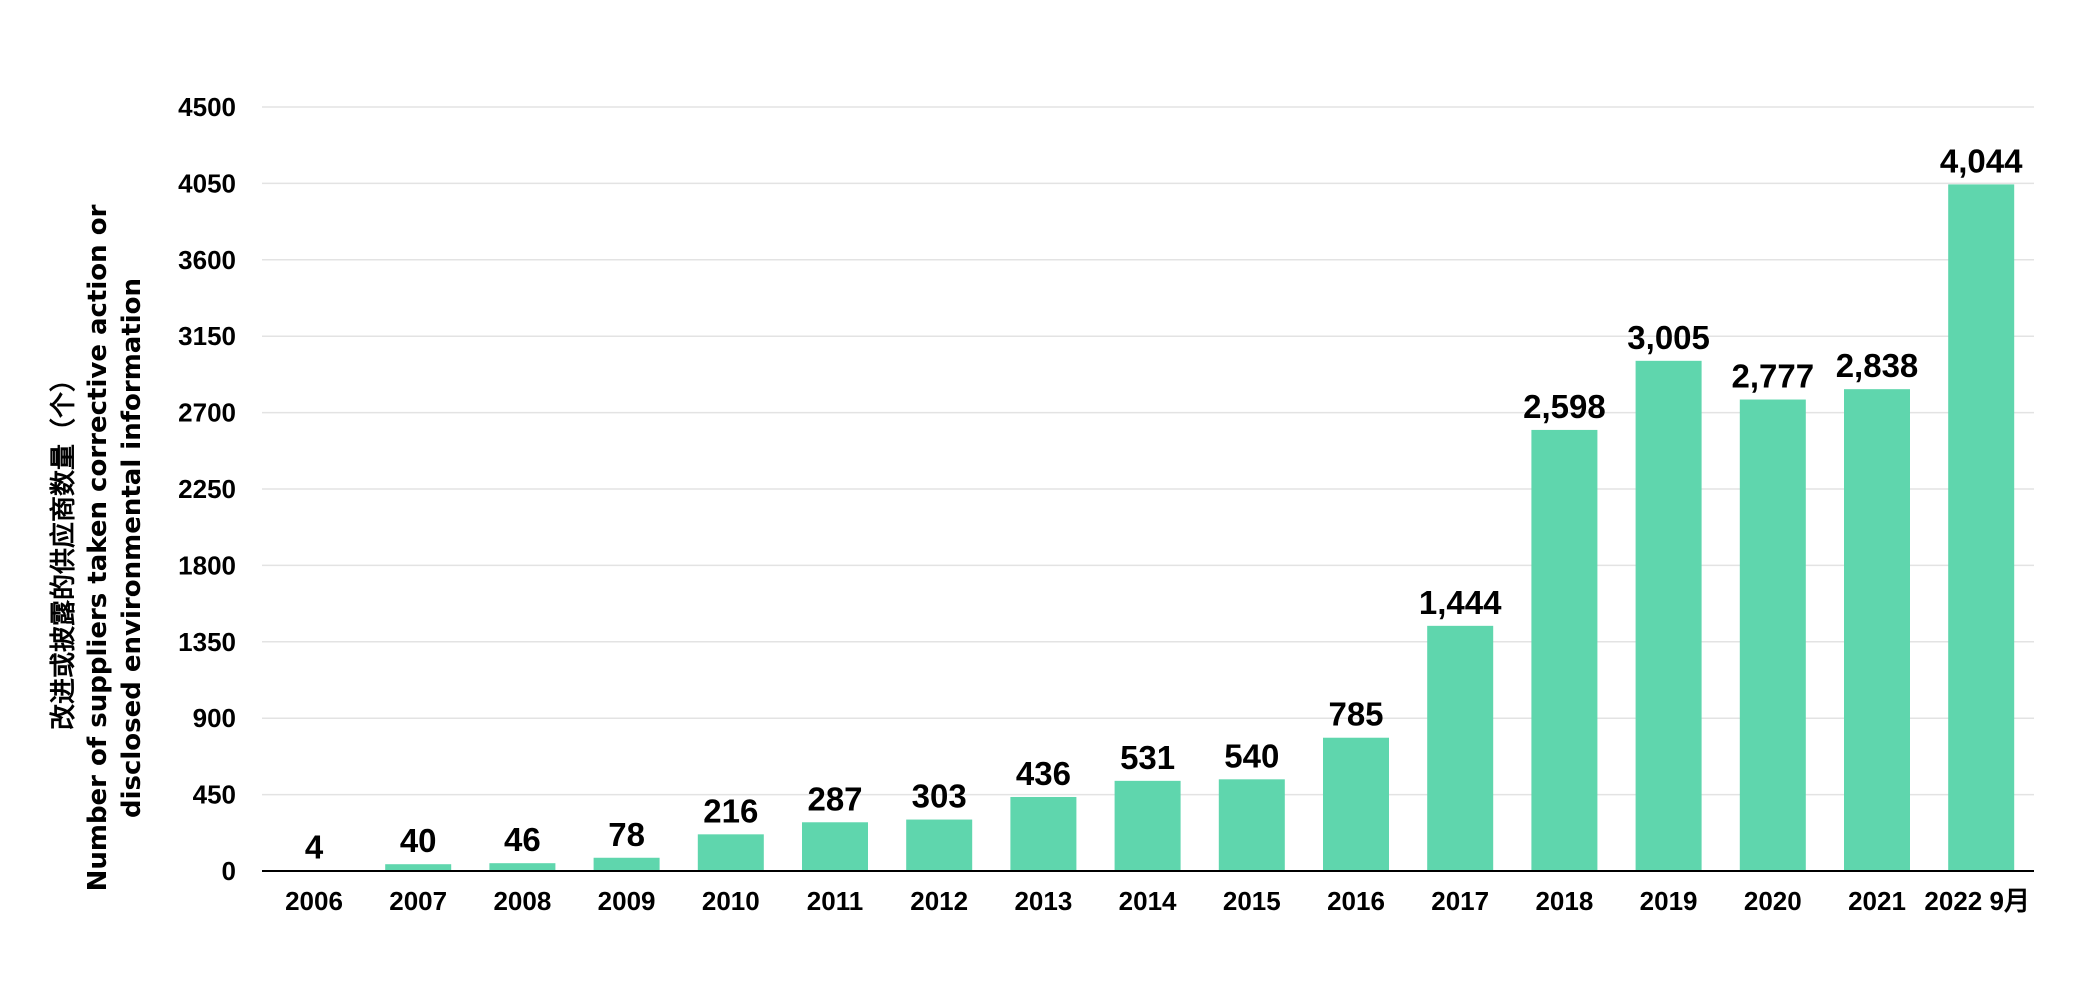 The image size is (2084, 984). Describe the element at coordinates (1773, 376) in the screenshot. I see `value-label: 2,777` at that location.